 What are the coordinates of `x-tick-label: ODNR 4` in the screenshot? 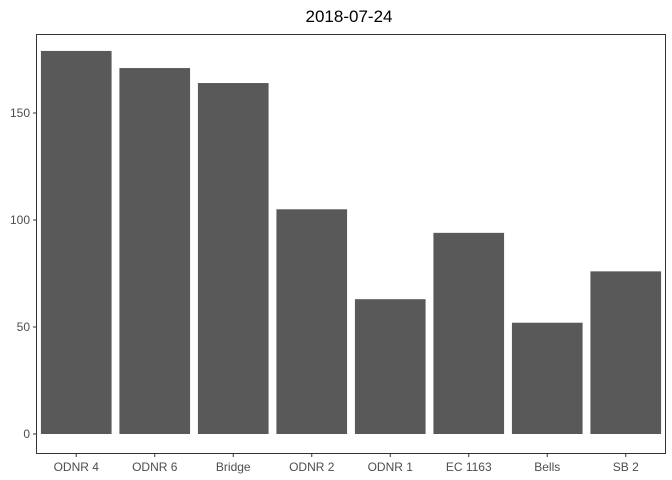 It's located at (77, 467).